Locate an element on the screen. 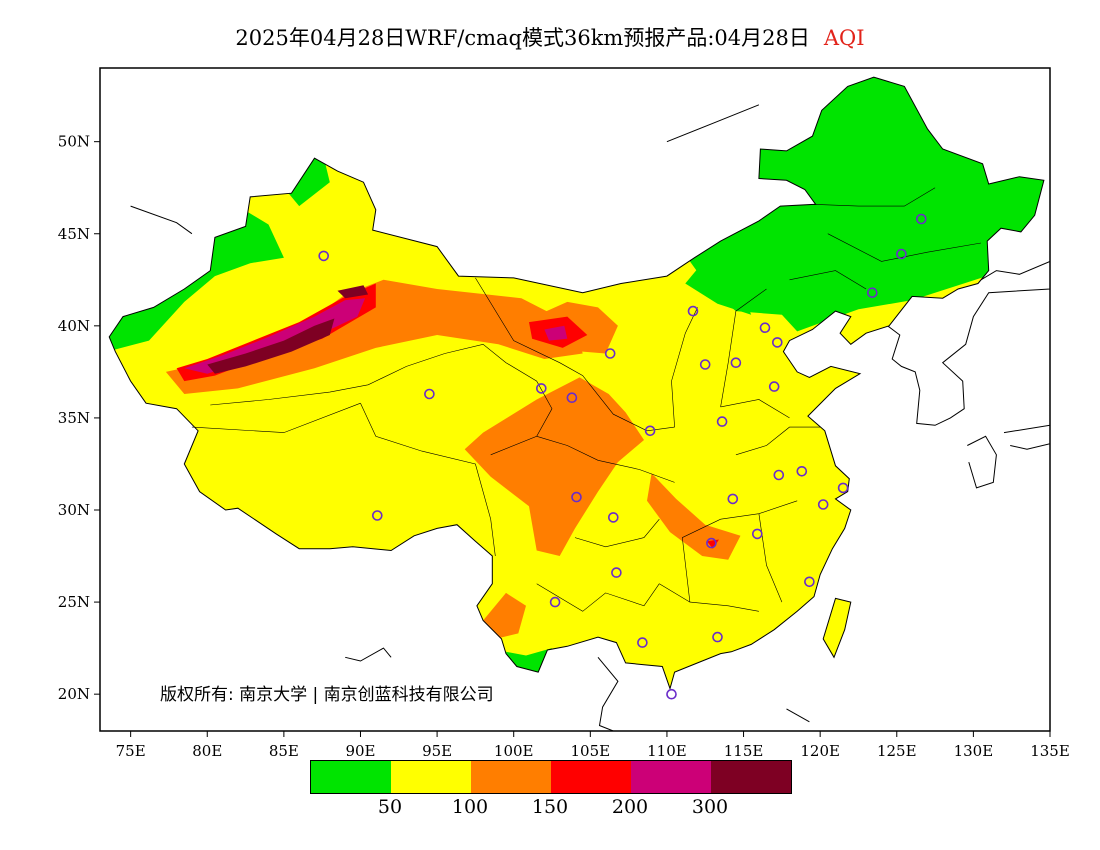 This screenshot has width=1100, height=850. map-title: 2025年04月28日WRF/cmaq模式36km预报产品:04月28日 AQI is located at coordinates (550, 37).